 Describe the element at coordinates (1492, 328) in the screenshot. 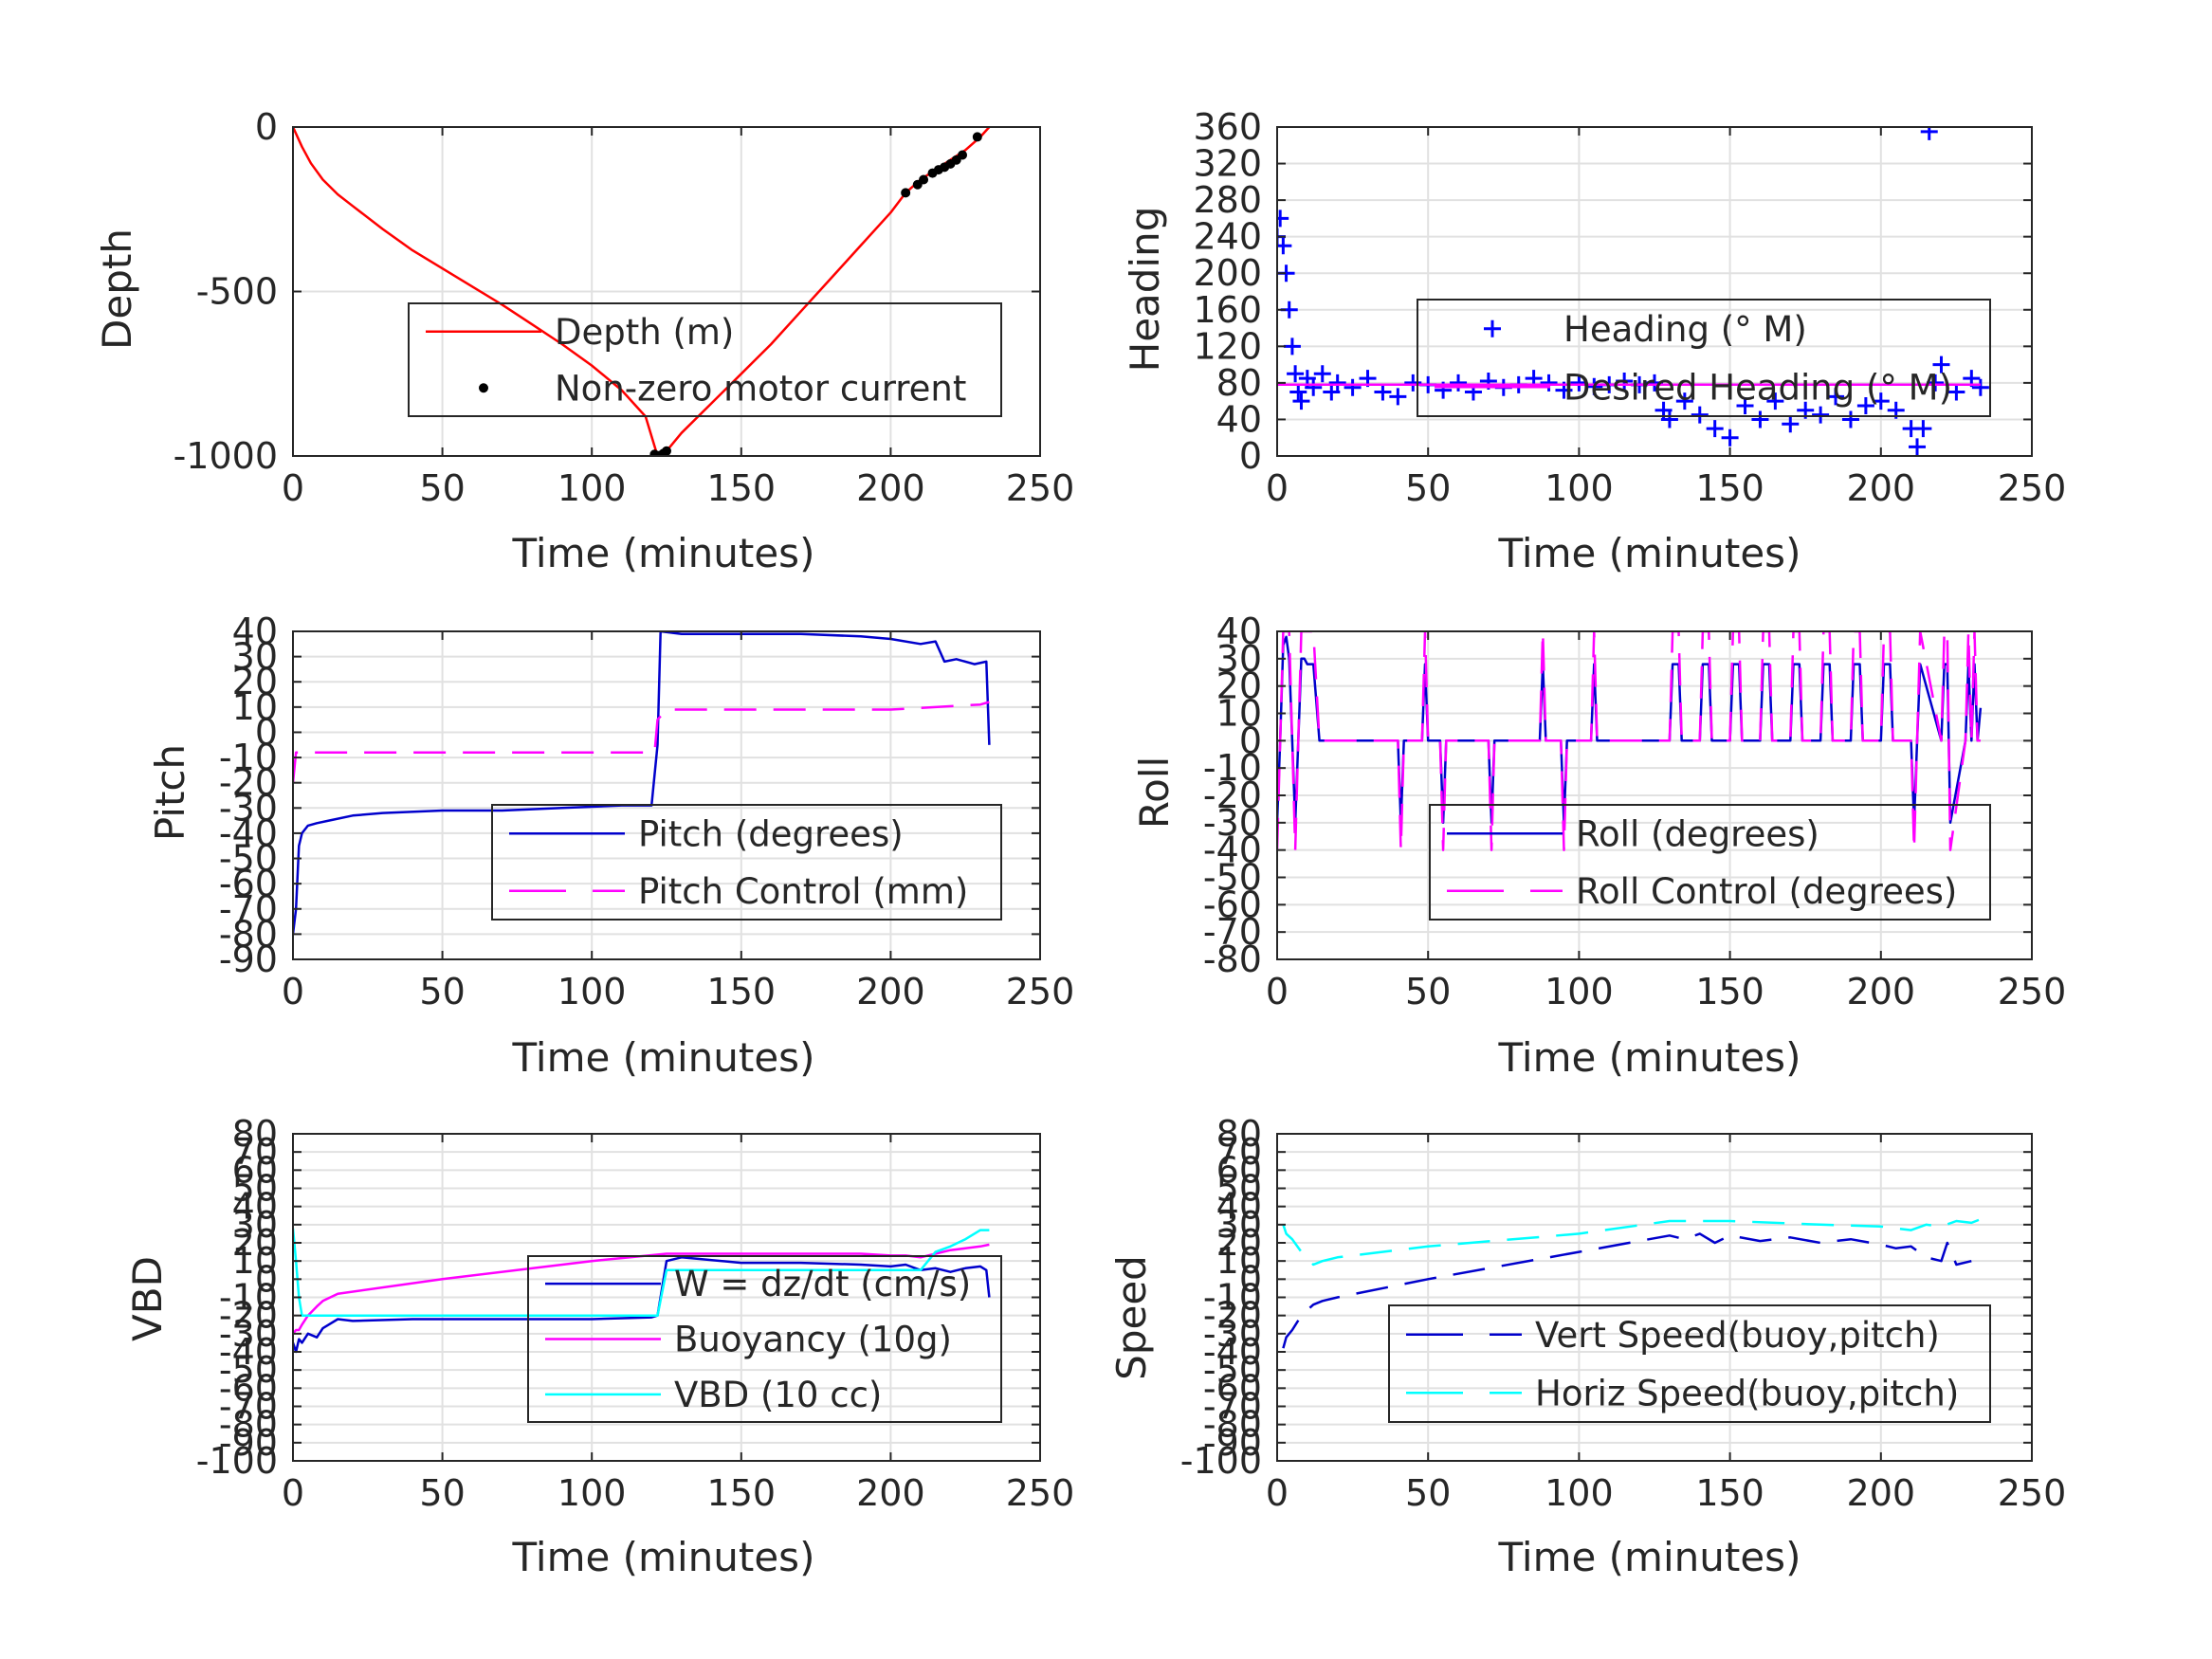

I see `heading-legend-swatch` at that location.